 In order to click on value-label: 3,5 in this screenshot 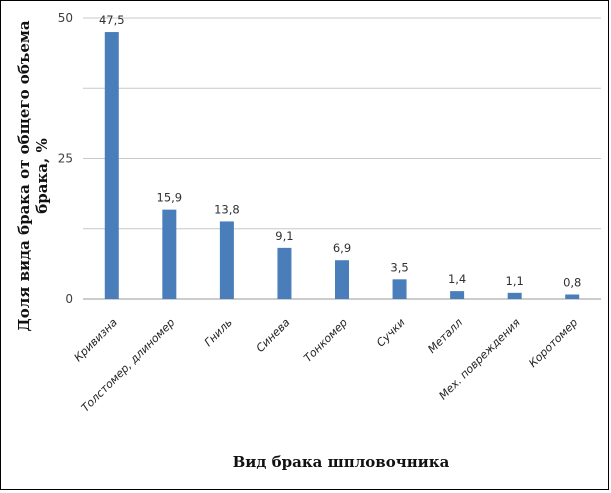, I will do `click(399, 267)`.